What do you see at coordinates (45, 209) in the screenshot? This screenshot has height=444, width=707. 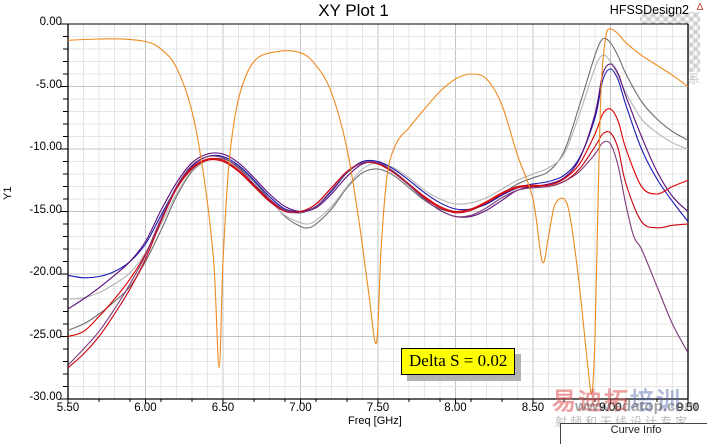 I see `y-tick-label: -15.00` at bounding box center [45, 209].